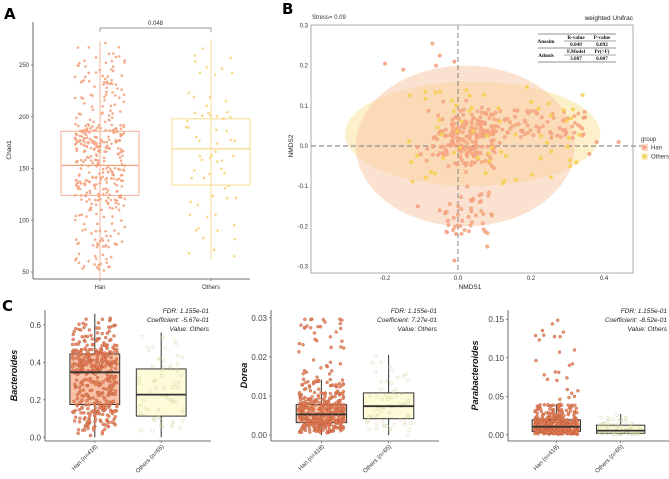  I want to click on y-tick-label: 0.05, so click(496, 396).